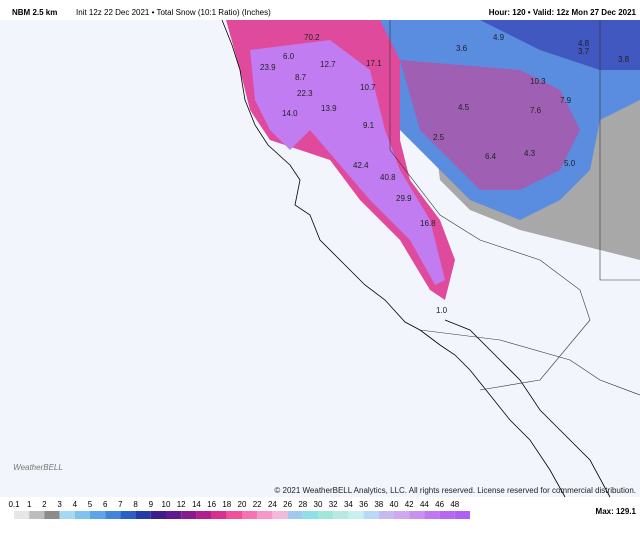 The image size is (640, 535). Describe the element at coordinates (151, 504) in the screenshot. I see `colorbar-label: 9` at that location.